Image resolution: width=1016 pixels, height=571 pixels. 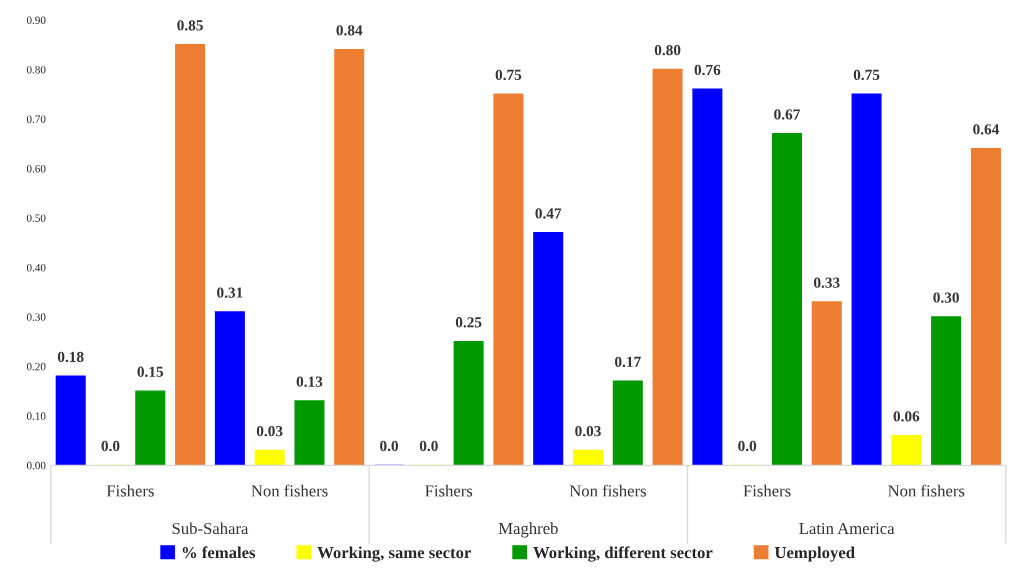 I want to click on y-tick-label: 0.50, so click(x=36, y=218).